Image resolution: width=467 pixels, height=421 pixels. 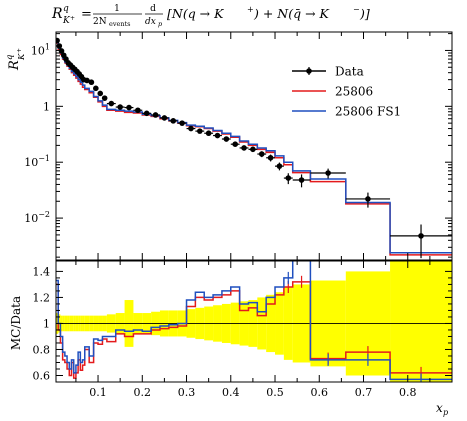 What do you see at coordinates (275, 392) in the screenshot?
I see `x-tick-label: 0.5` at bounding box center [275, 392].